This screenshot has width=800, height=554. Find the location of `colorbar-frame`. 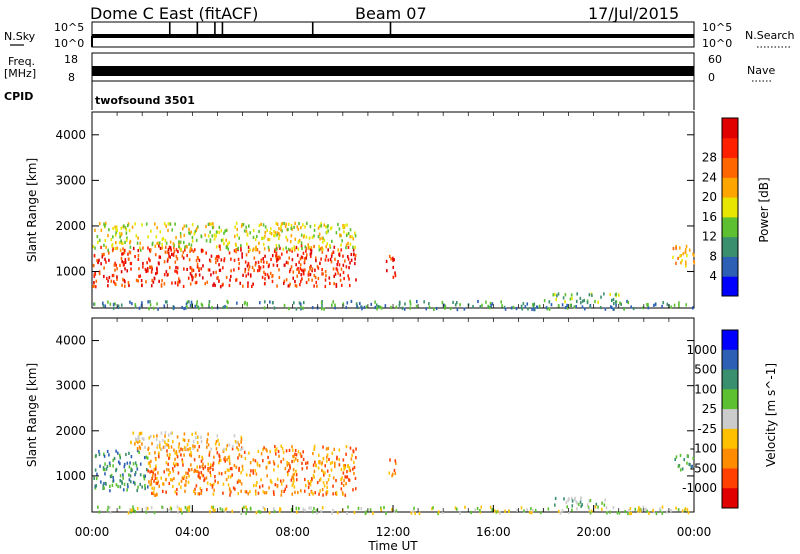

colorbar-frame is located at coordinates (730, 419).